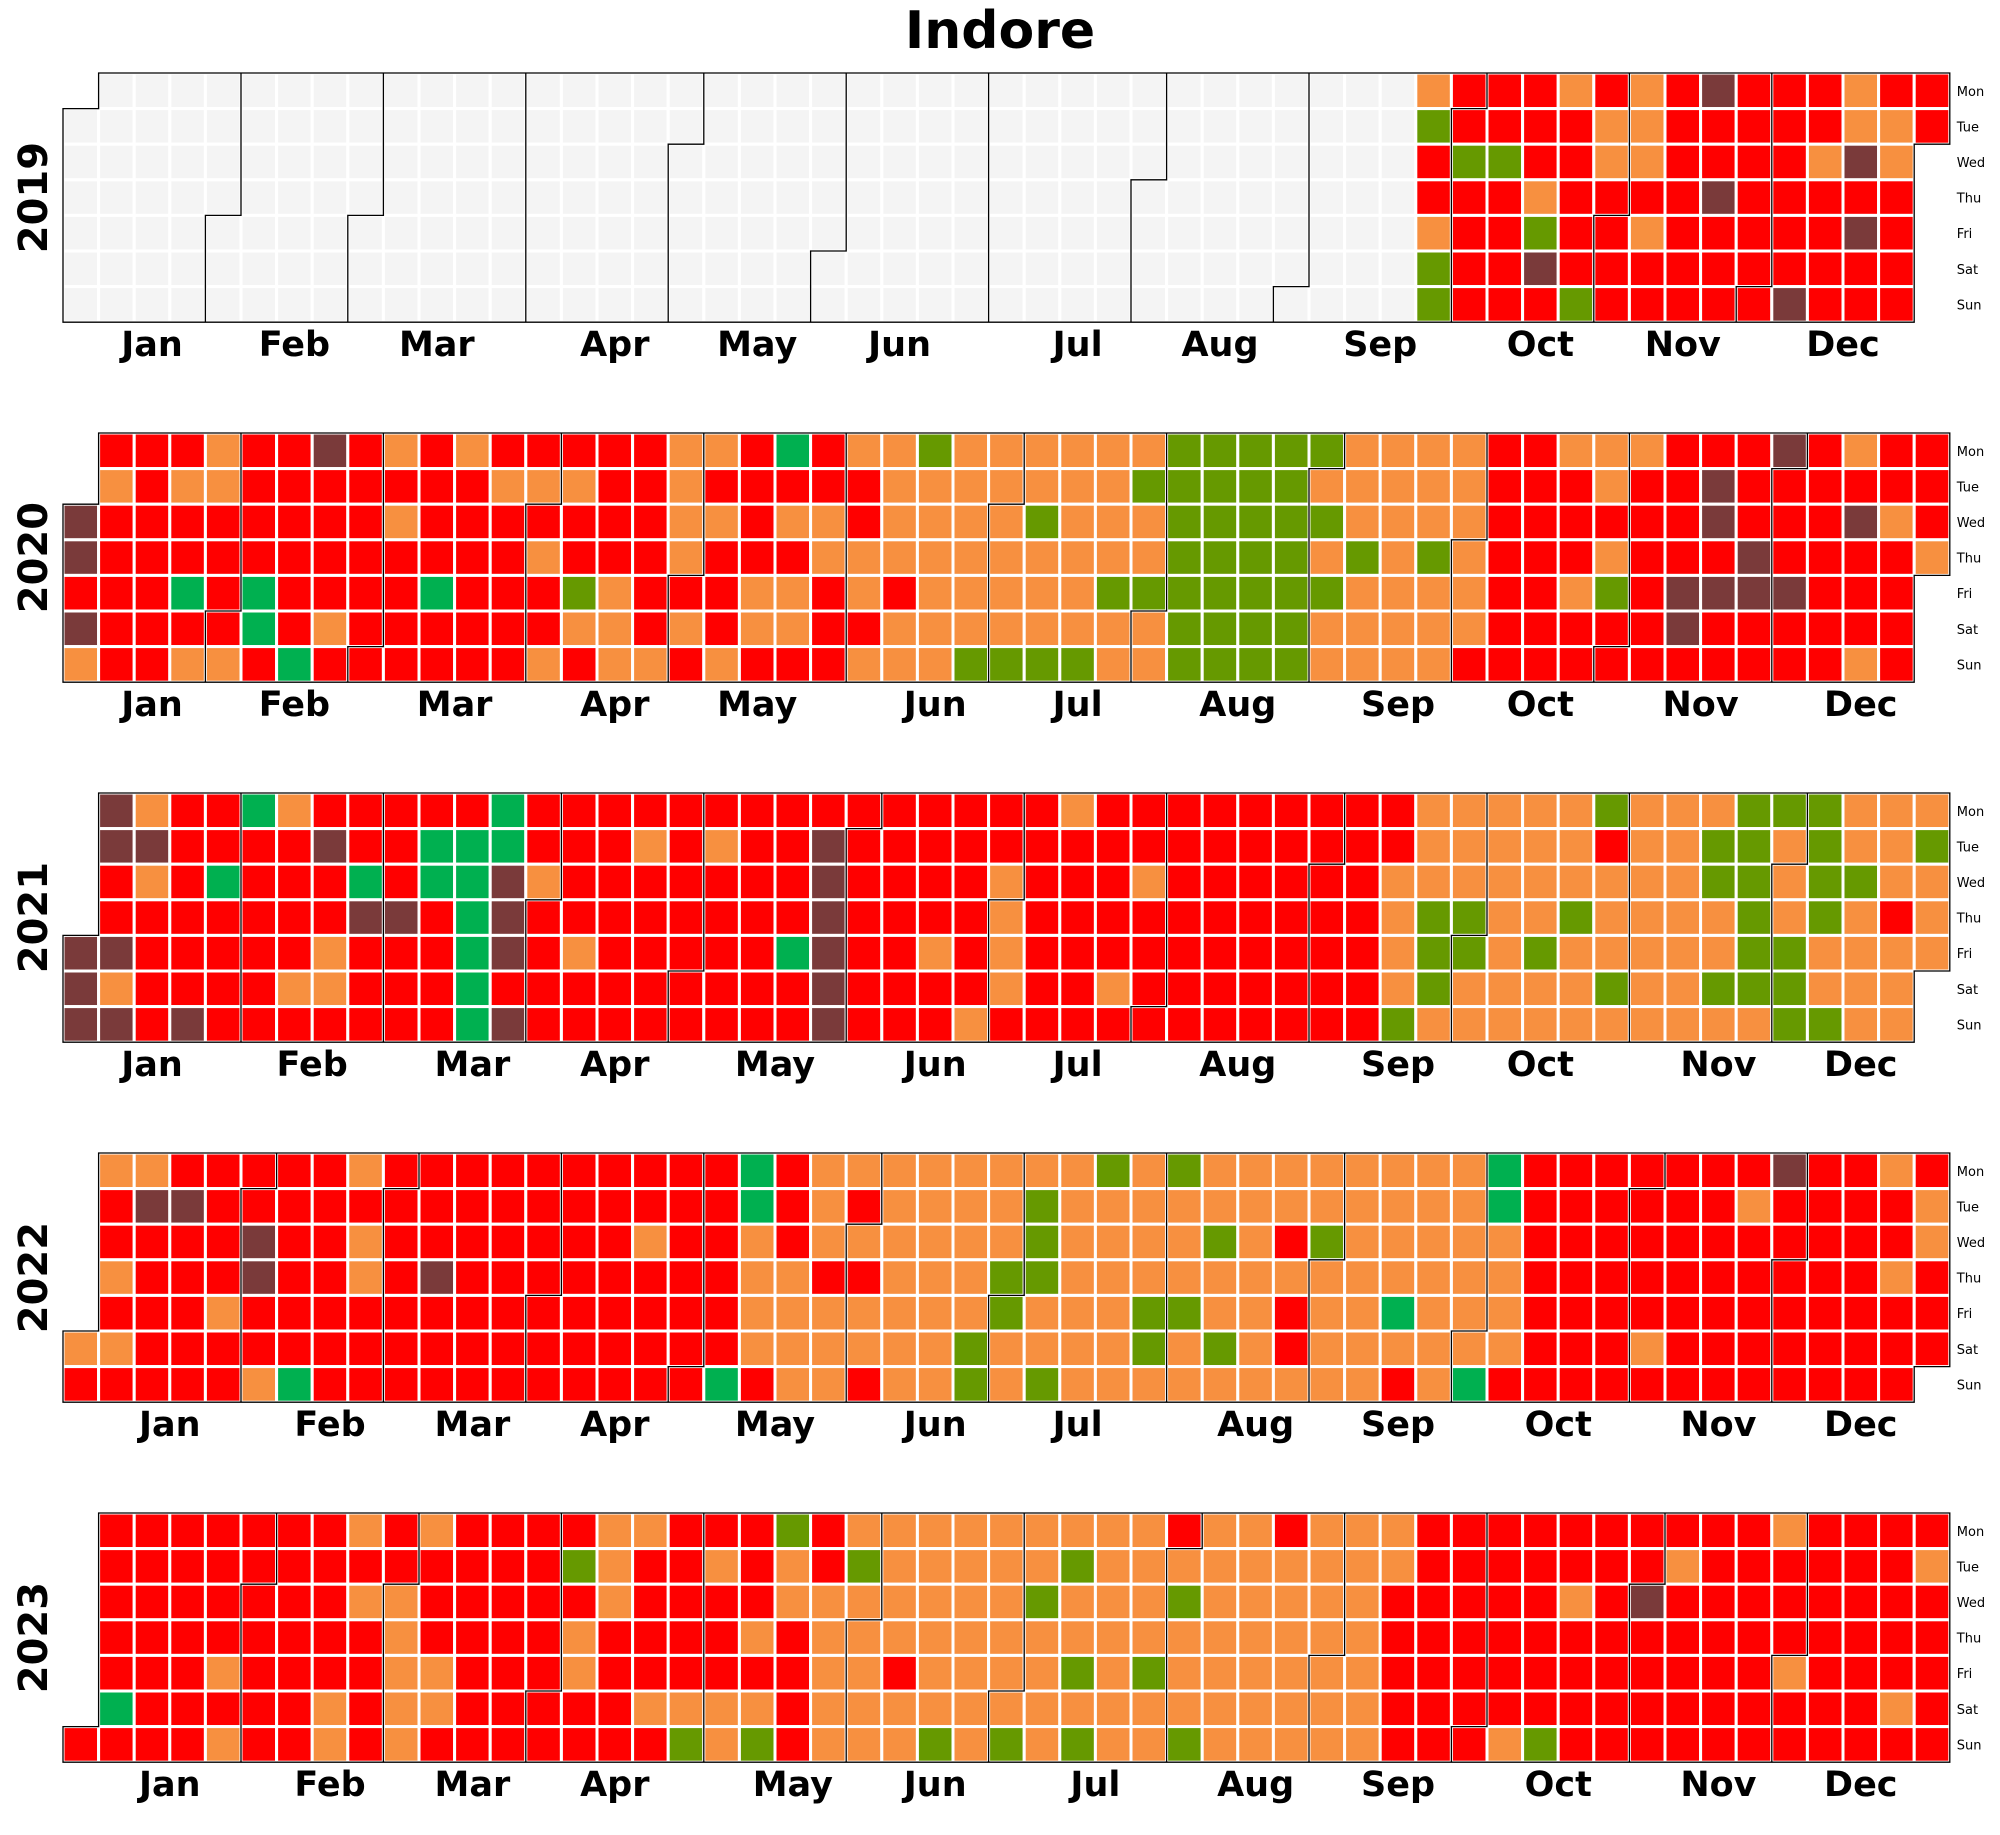  What do you see at coordinates (757, 705) in the screenshot?
I see `month-label-may: May` at bounding box center [757, 705].